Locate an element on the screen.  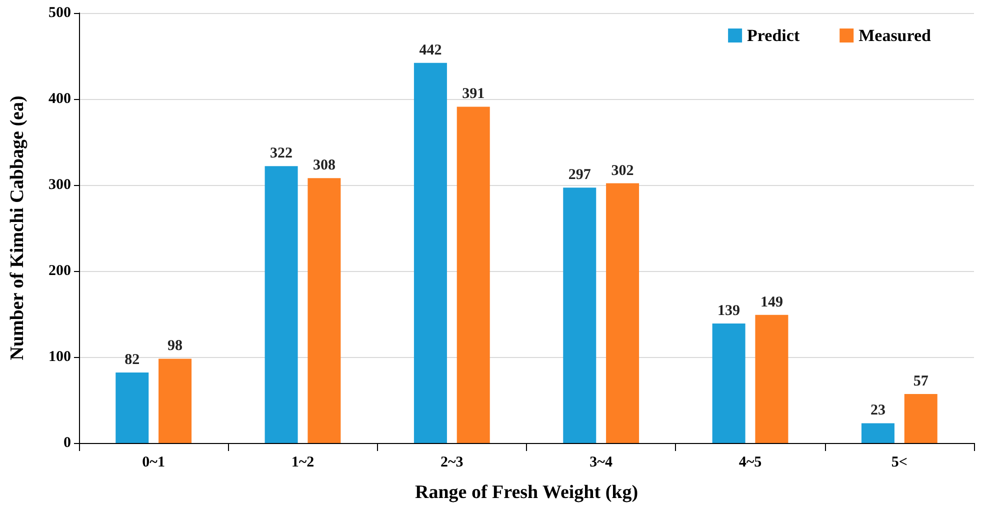
y-tick-label: 100 is located at coordinates (59, 357).